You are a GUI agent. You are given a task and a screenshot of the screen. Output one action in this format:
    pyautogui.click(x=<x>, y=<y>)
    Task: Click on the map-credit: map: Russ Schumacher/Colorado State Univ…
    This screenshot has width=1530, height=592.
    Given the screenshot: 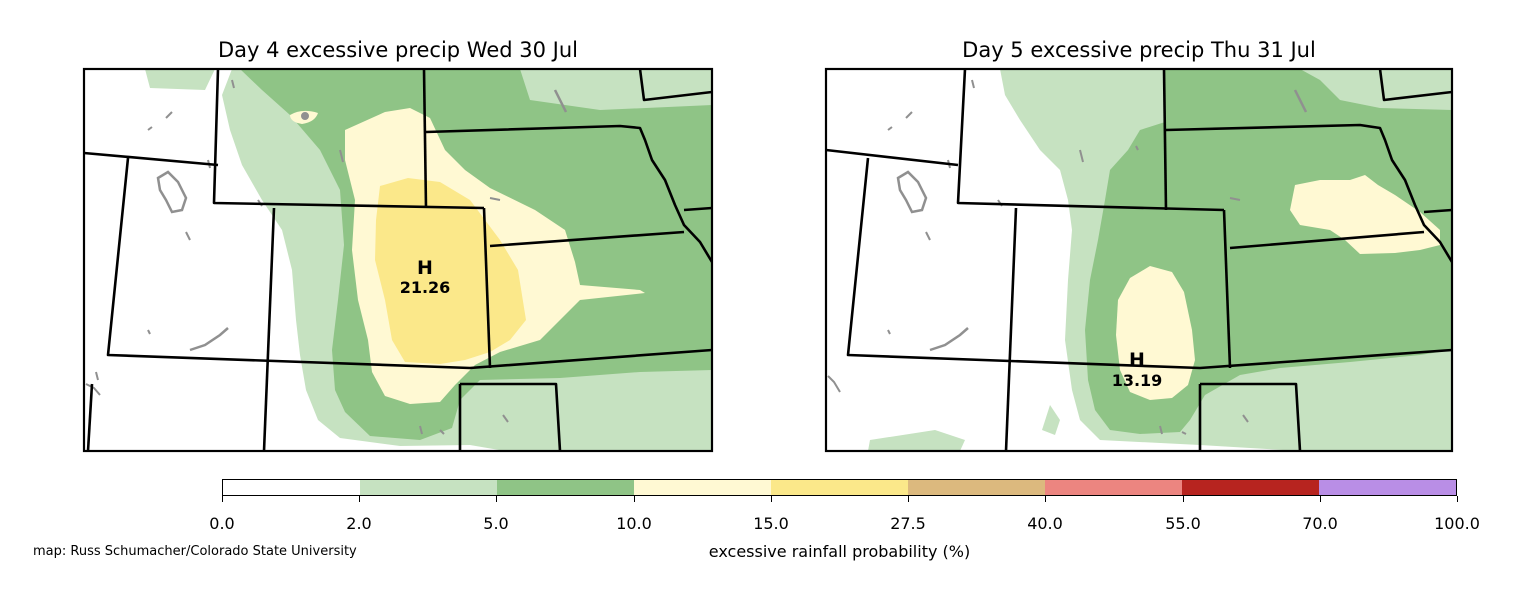 What is the action you would take?
    pyautogui.click(x=195, y=551)
    